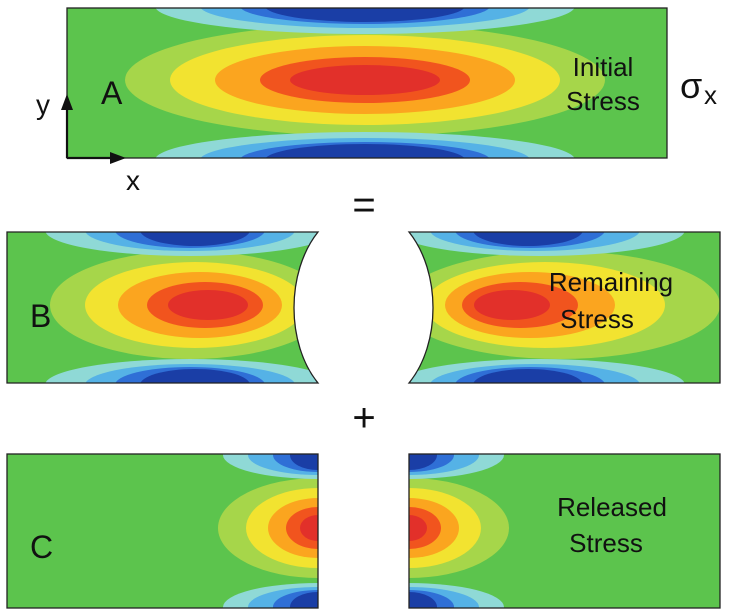 The height and width of the screenshot is (615, 732). I want to click on panel-b-caption-line1: Remaining, so click(611, 282).